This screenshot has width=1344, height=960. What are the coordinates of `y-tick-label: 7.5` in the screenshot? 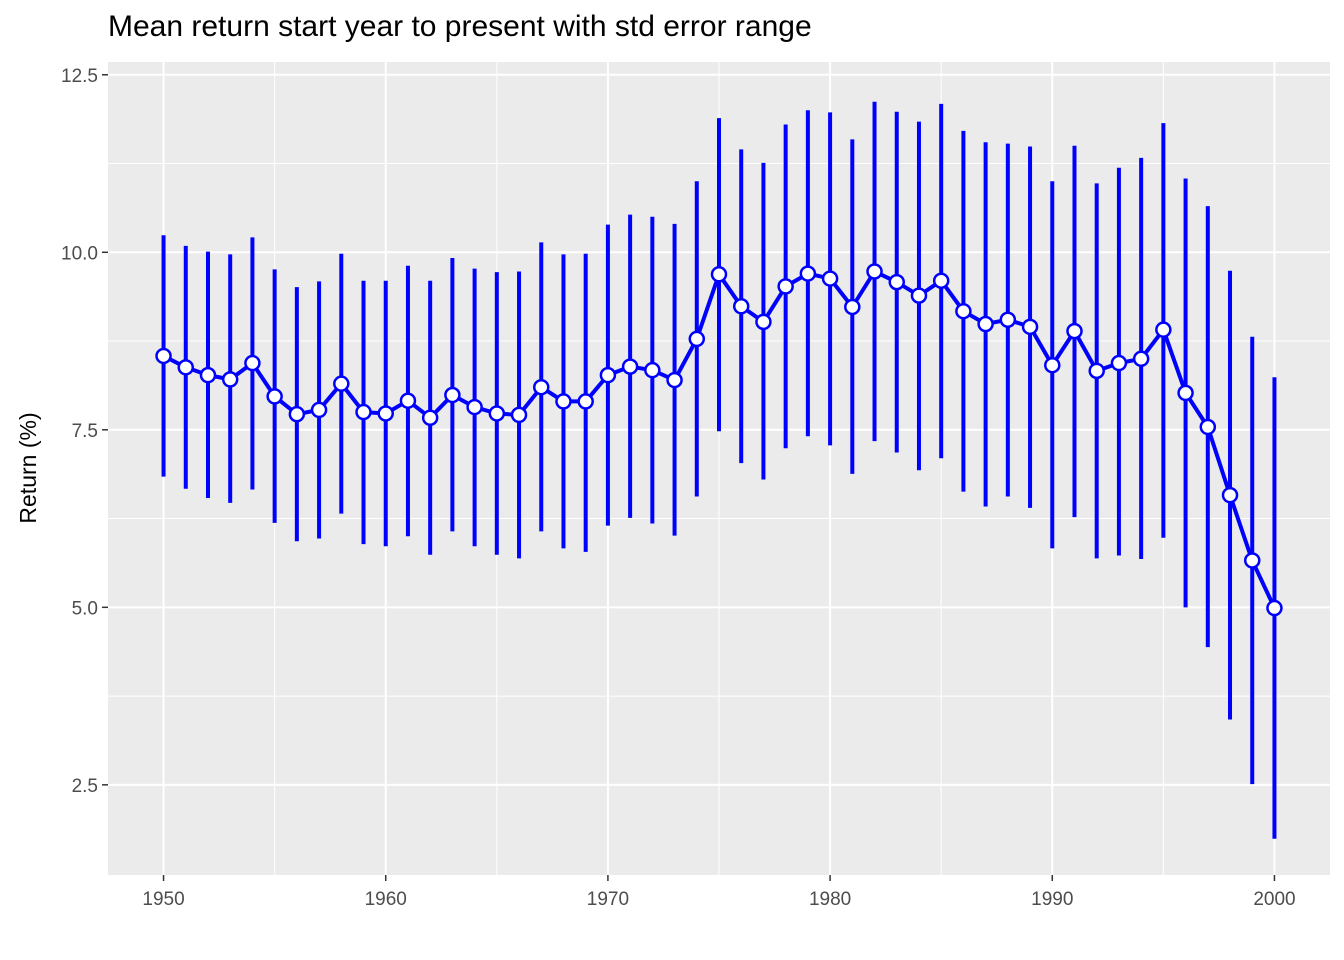 It's located at (85, 431).